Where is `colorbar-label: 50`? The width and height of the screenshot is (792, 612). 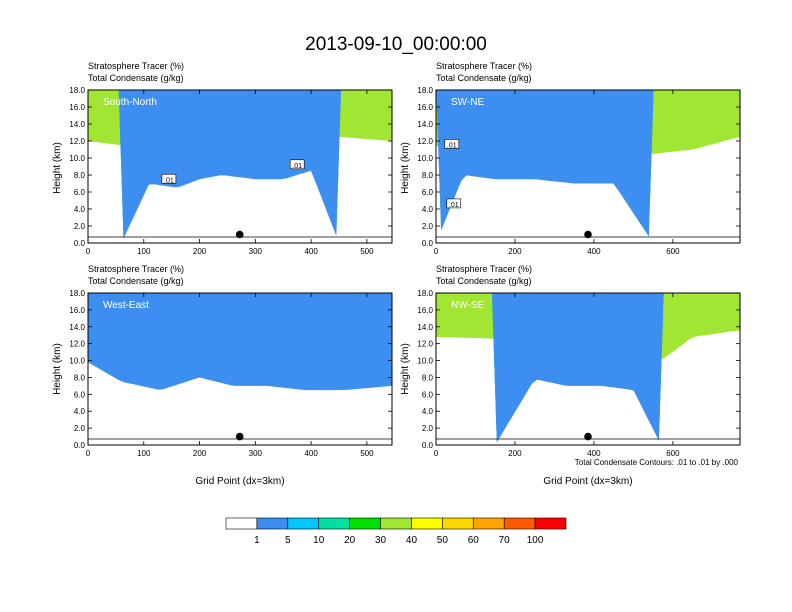
colorbar-label: 50 is located at coordinates (443, 540).